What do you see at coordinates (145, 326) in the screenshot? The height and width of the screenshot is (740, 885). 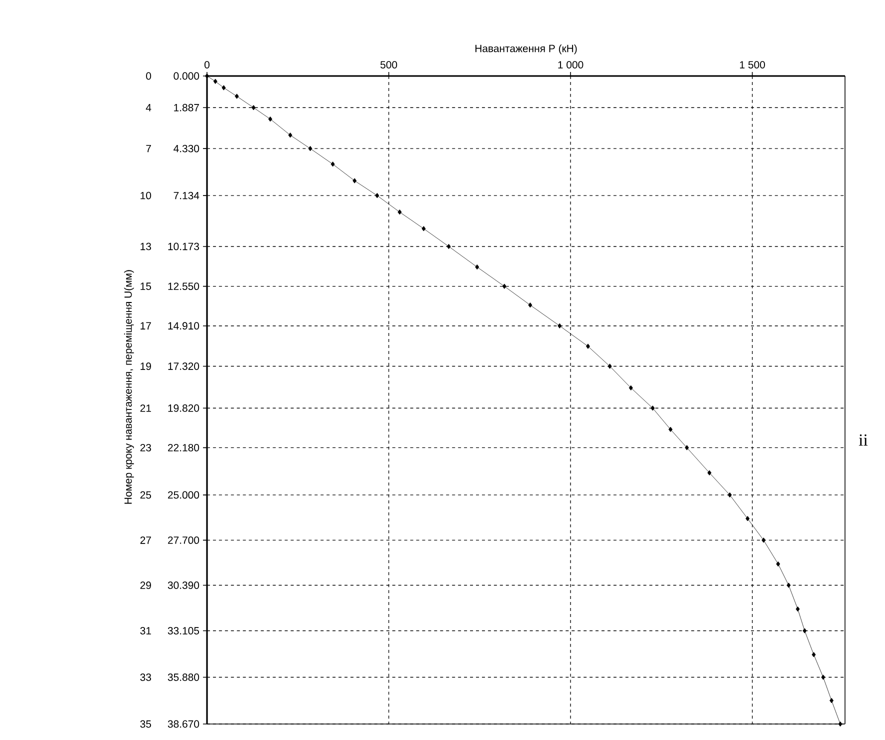 I see `text: 17` at bounding box center [145, 326].